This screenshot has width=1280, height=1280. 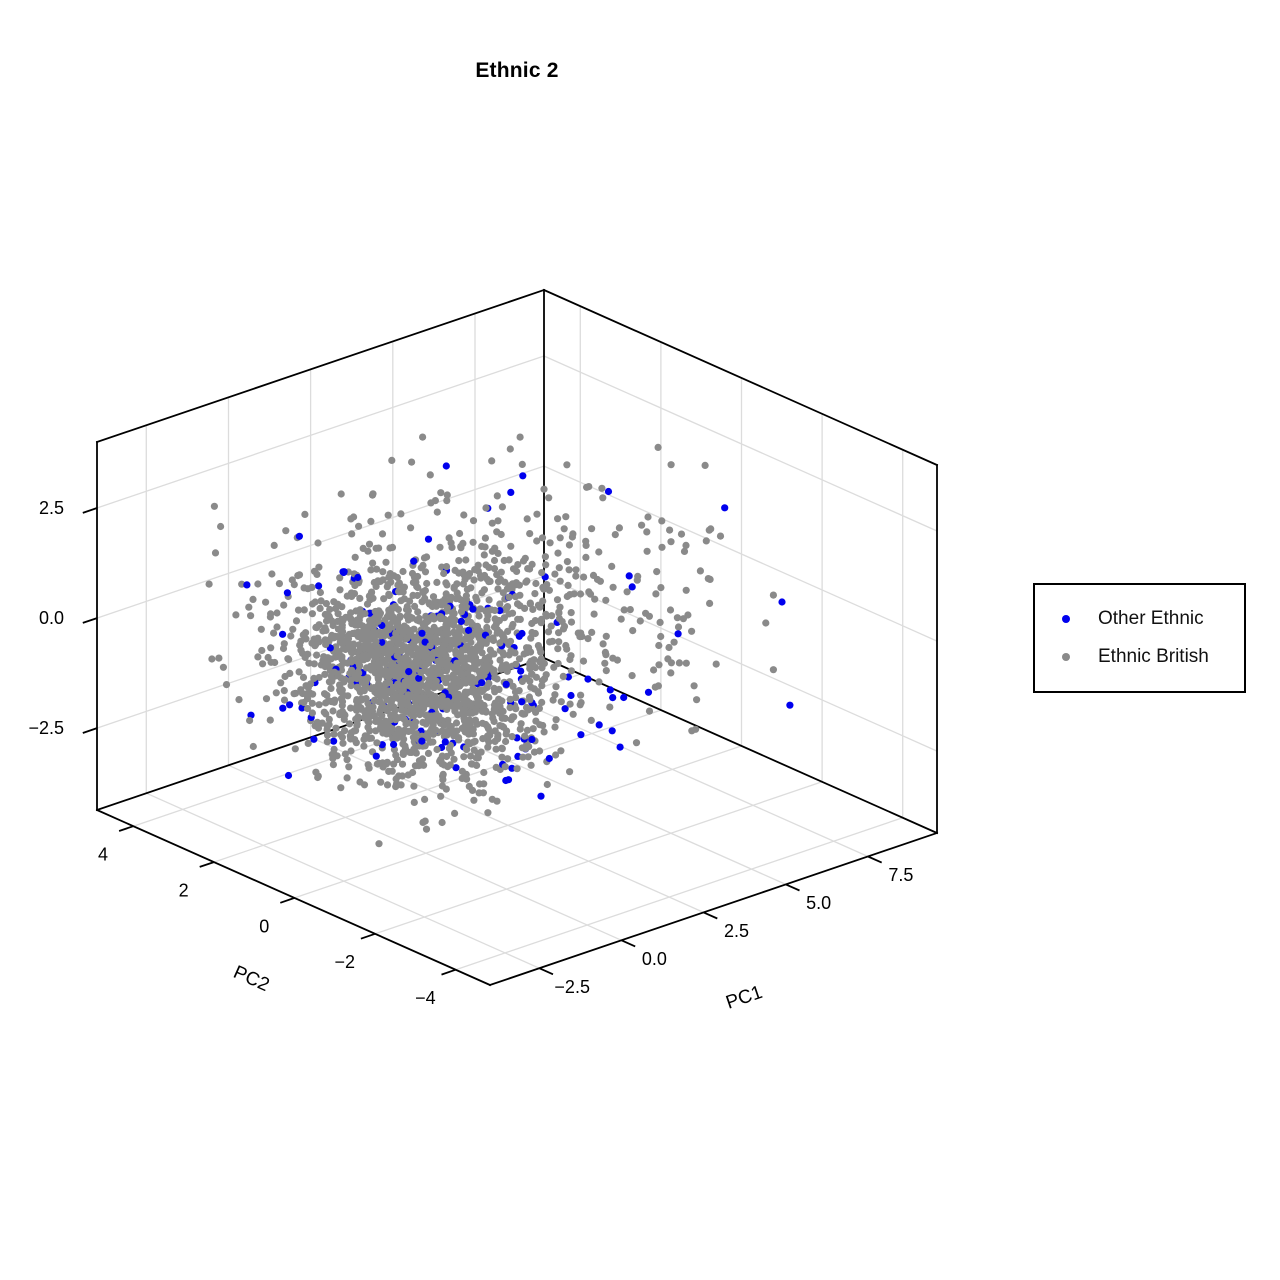 What do you see at coordinates (1066, 619) in the screenshot?
I see `legend-marker-other-ethnic-icon` at bounding box center [1066, 619].